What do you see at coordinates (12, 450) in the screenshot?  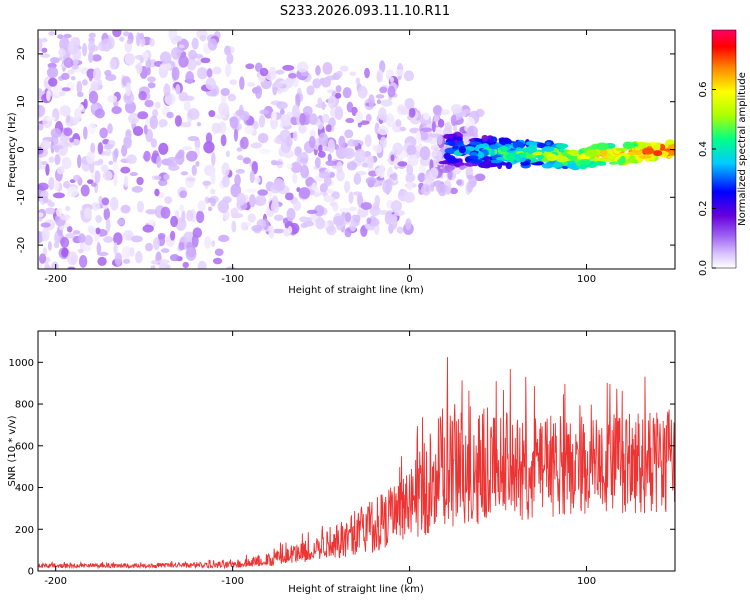 I see `snr-y-axis-label: SNR (10 * v/v)` at bounding box center [12, 450].